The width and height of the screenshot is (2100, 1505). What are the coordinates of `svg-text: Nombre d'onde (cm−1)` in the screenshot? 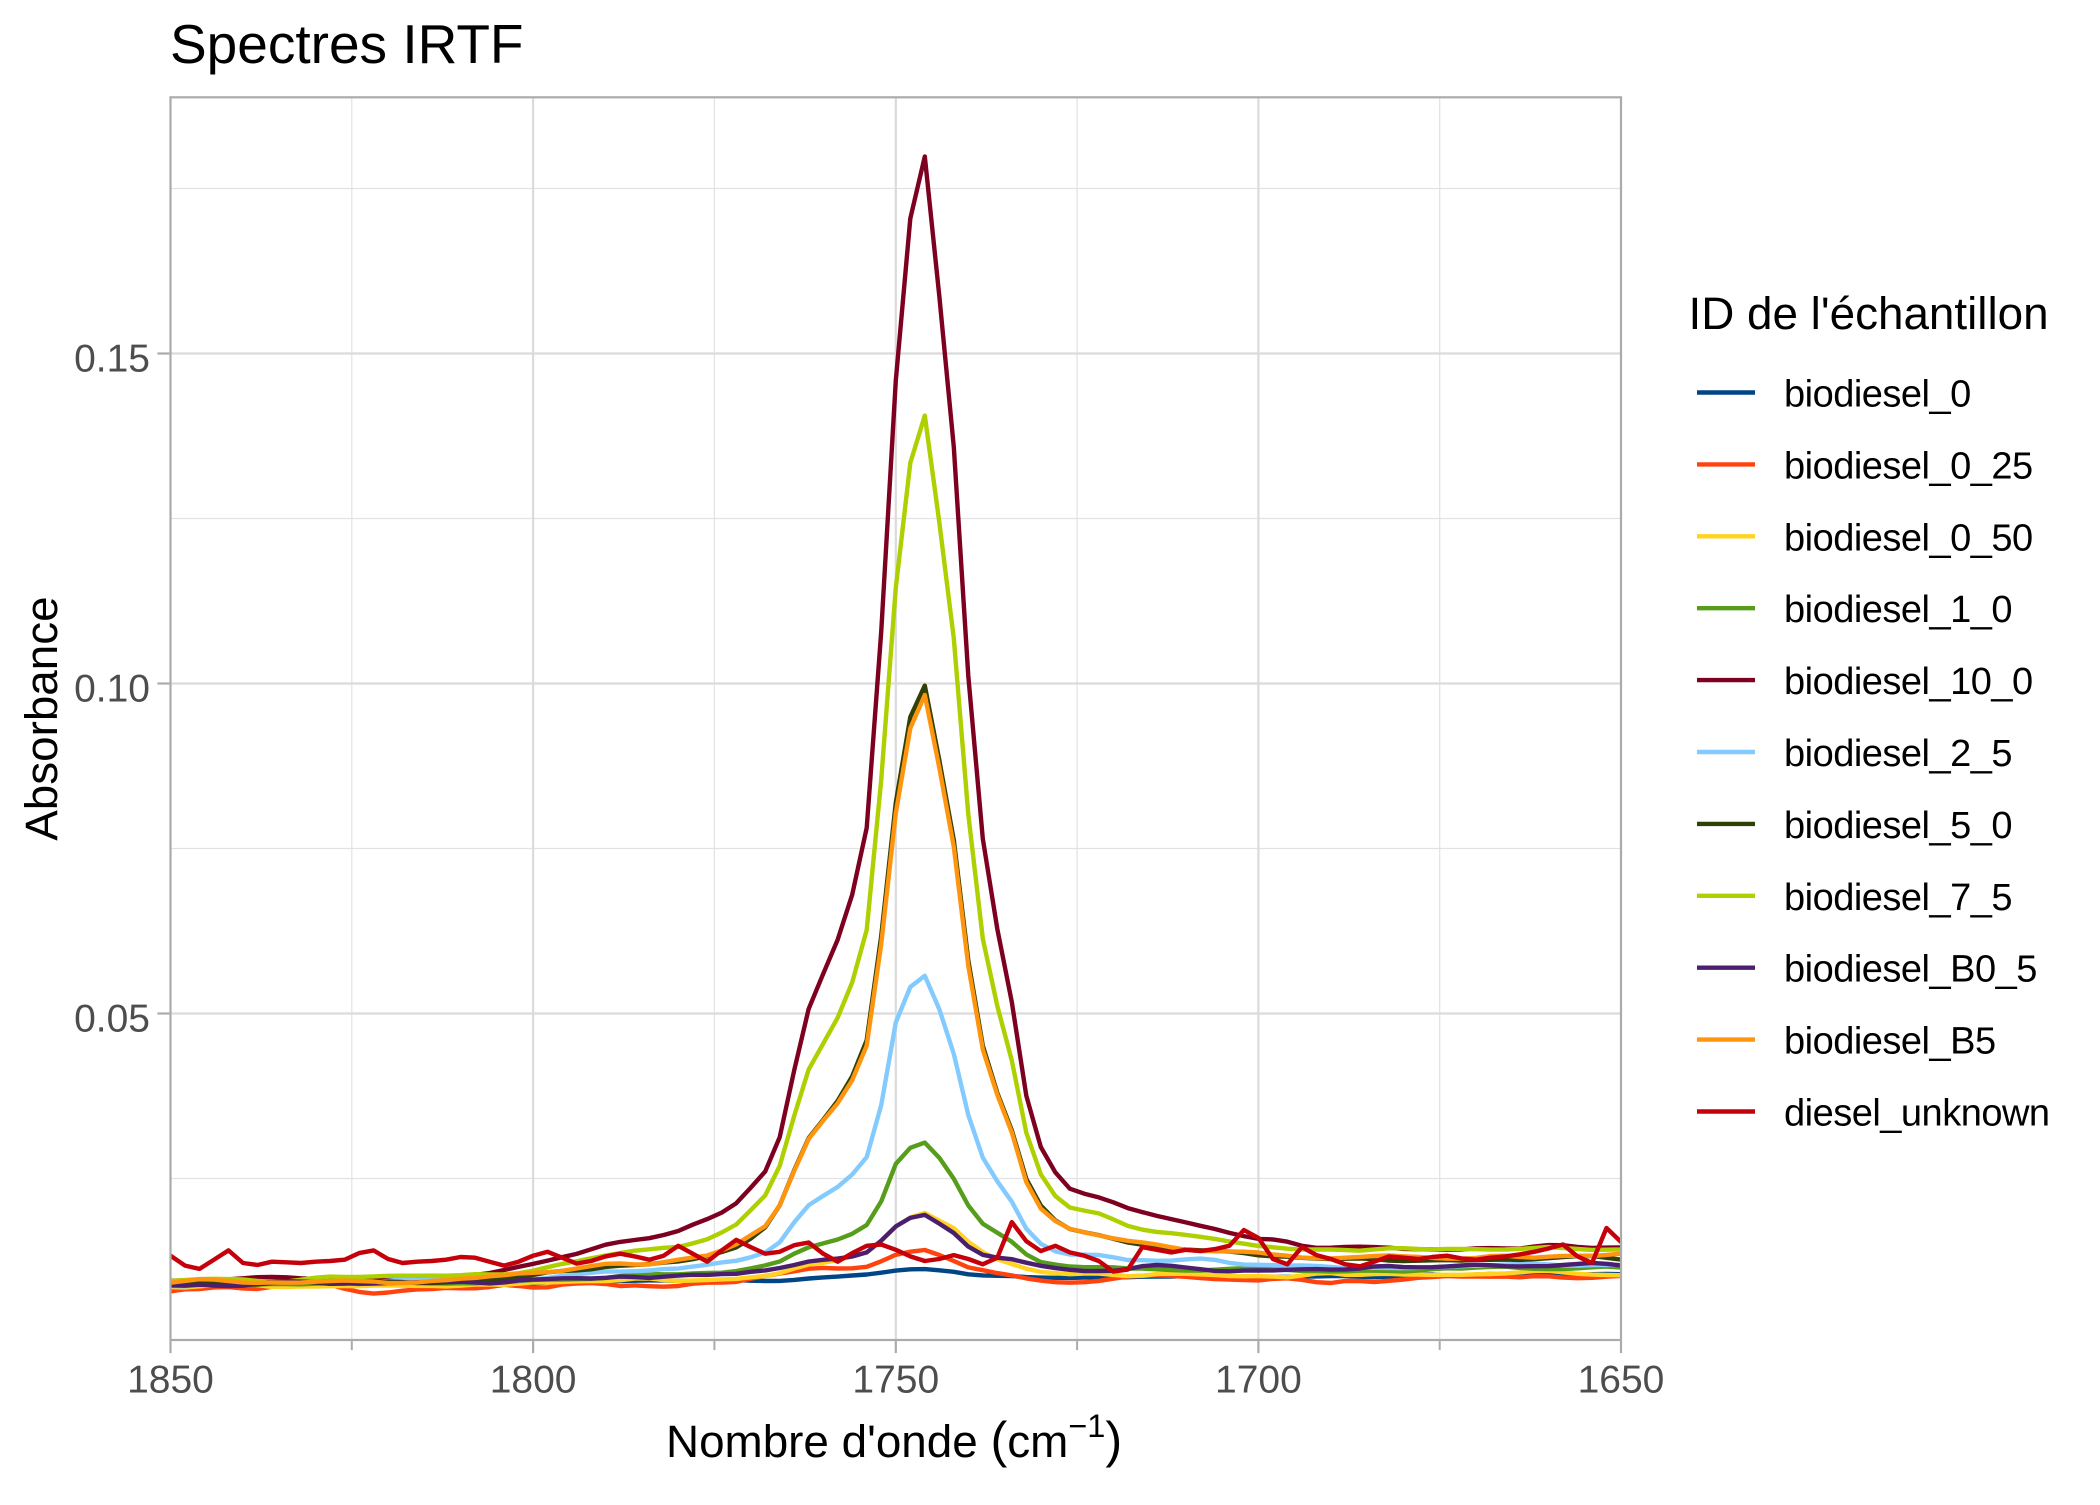 It's located at (894, 1438).